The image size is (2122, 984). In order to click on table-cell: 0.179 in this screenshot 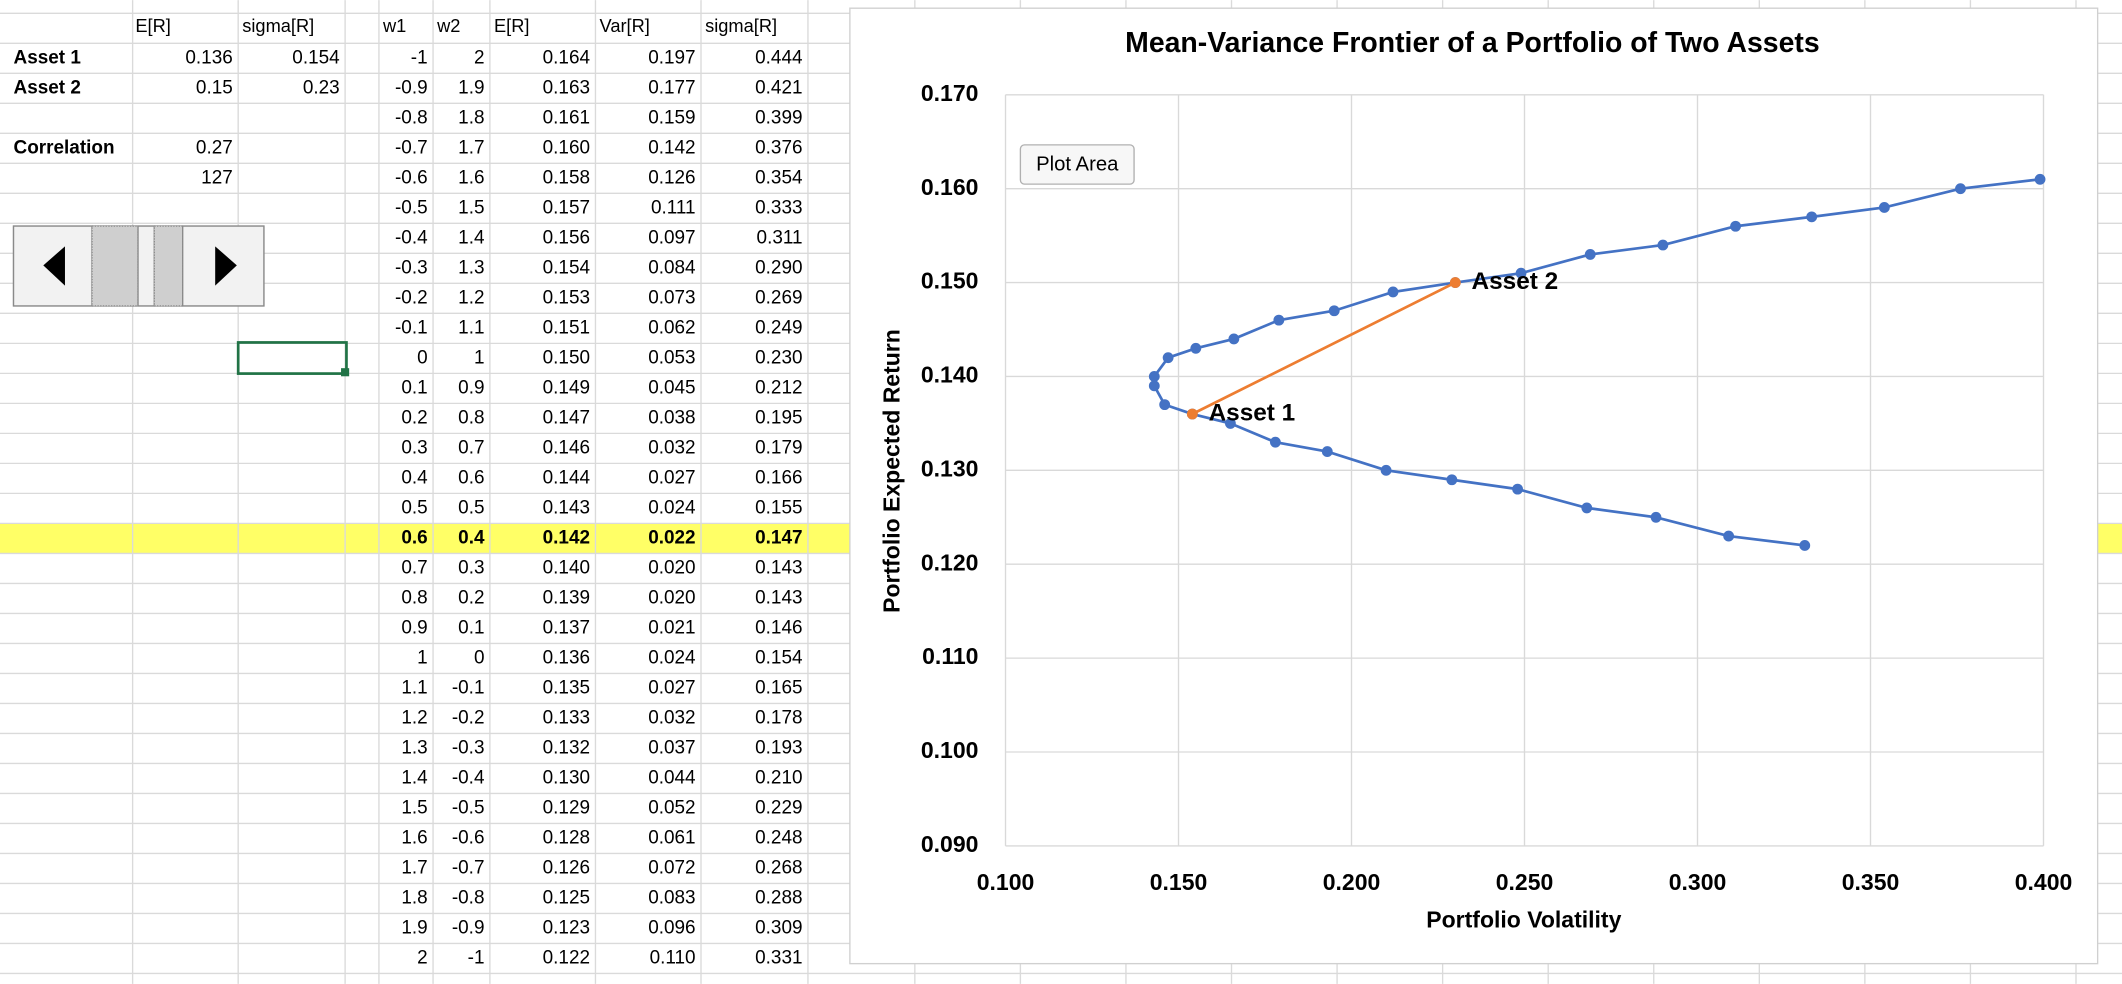, I will do `click(778, 447)`.